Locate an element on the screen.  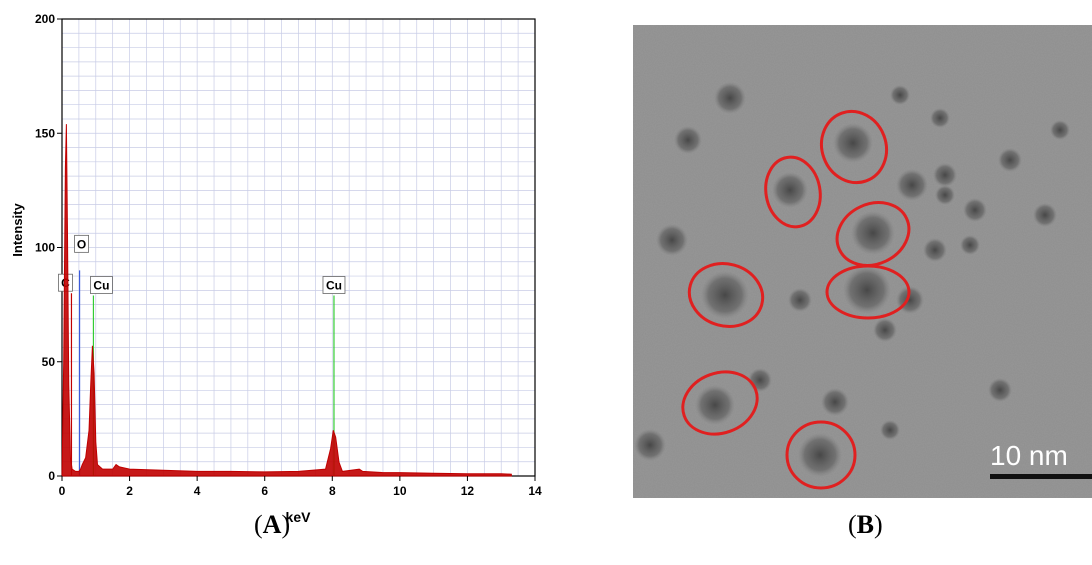
highlight-ellipses is located at coordinates (796, 299).